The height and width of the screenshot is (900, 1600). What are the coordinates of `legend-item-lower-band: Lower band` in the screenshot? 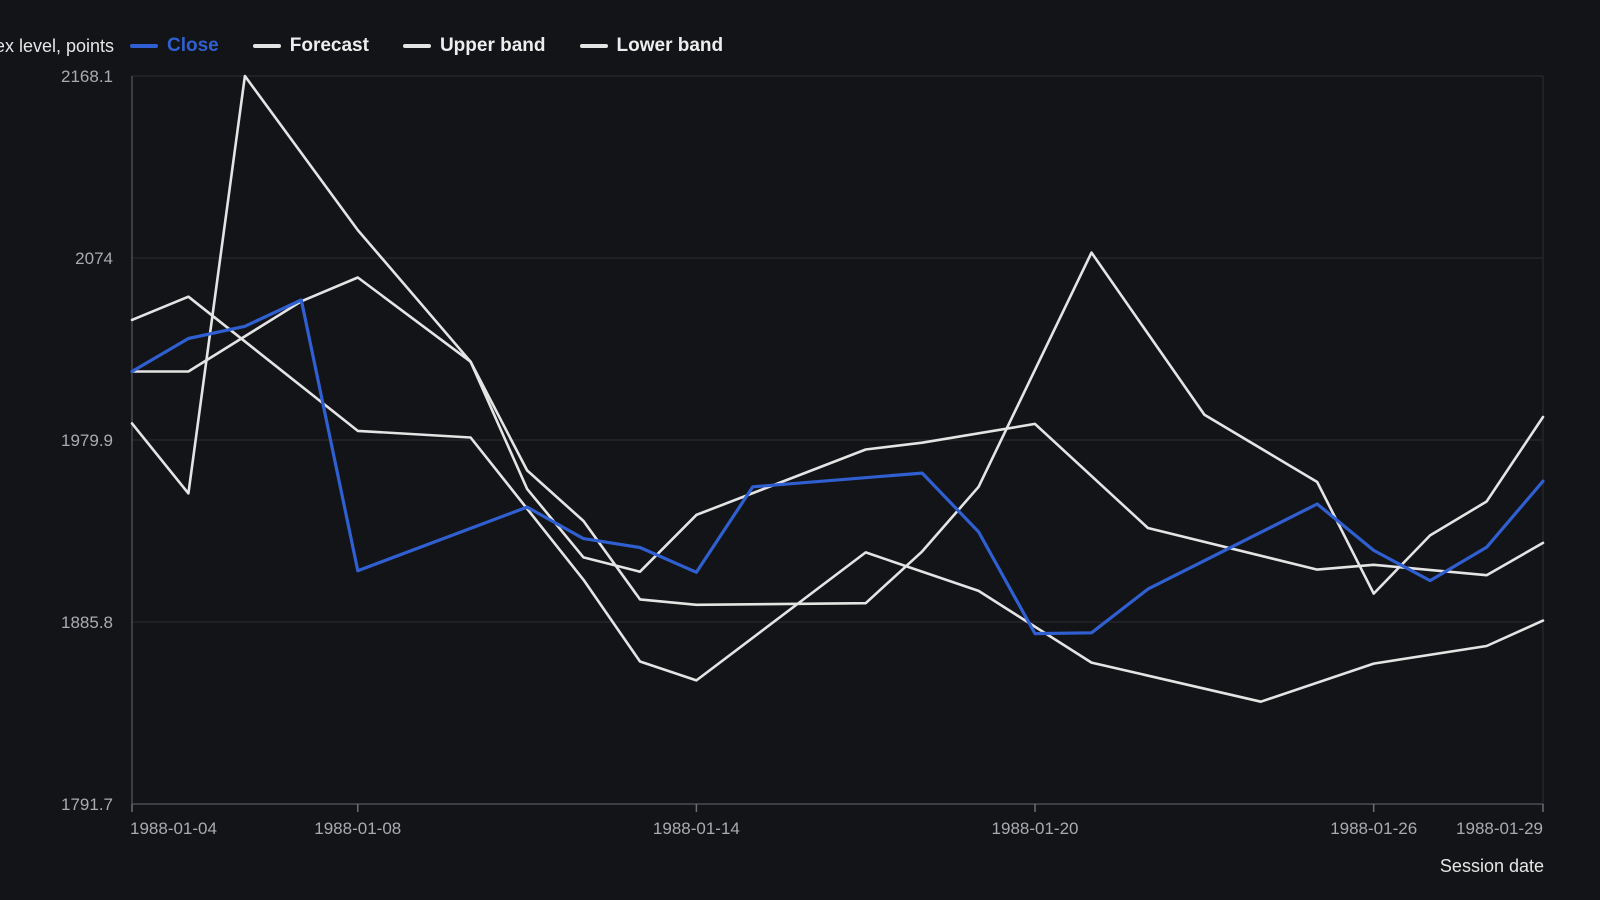 It's located at (651, 46).